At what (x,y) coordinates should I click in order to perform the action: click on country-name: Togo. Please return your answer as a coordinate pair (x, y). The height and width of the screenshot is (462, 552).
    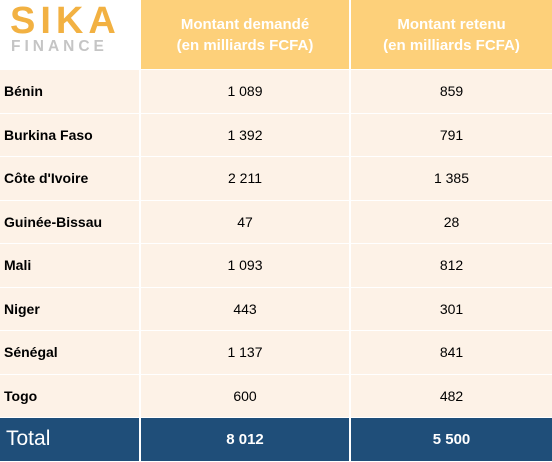
    Looking at the image, I should click on (70, 395).